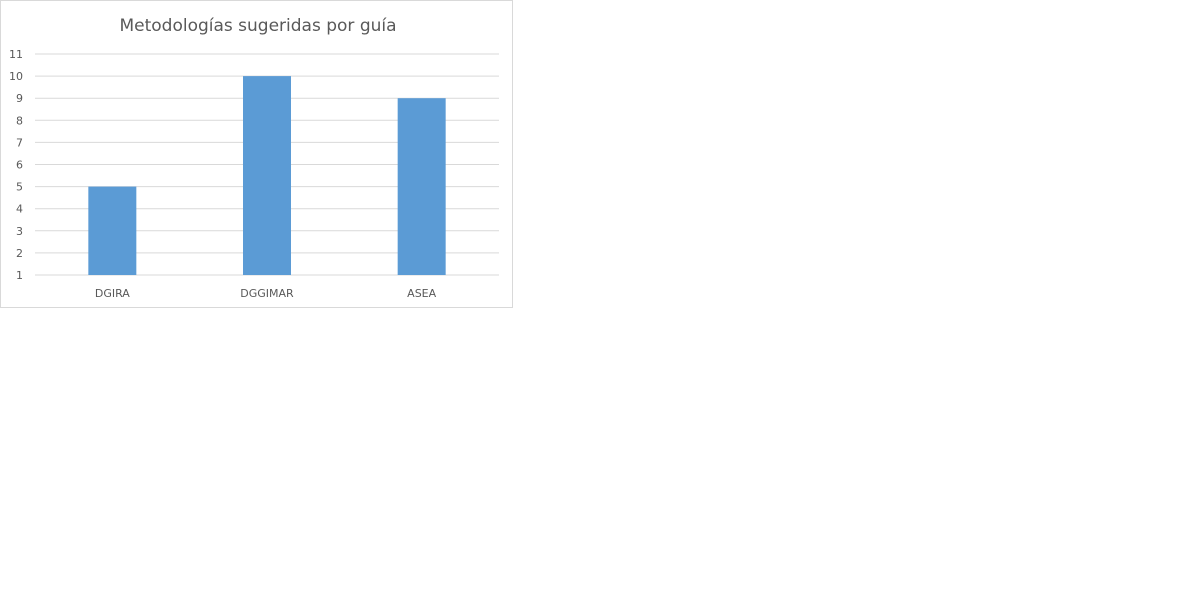  Describe the element at coordinates (421, 186) in the screenshot. I see `bar-asea` at that location.